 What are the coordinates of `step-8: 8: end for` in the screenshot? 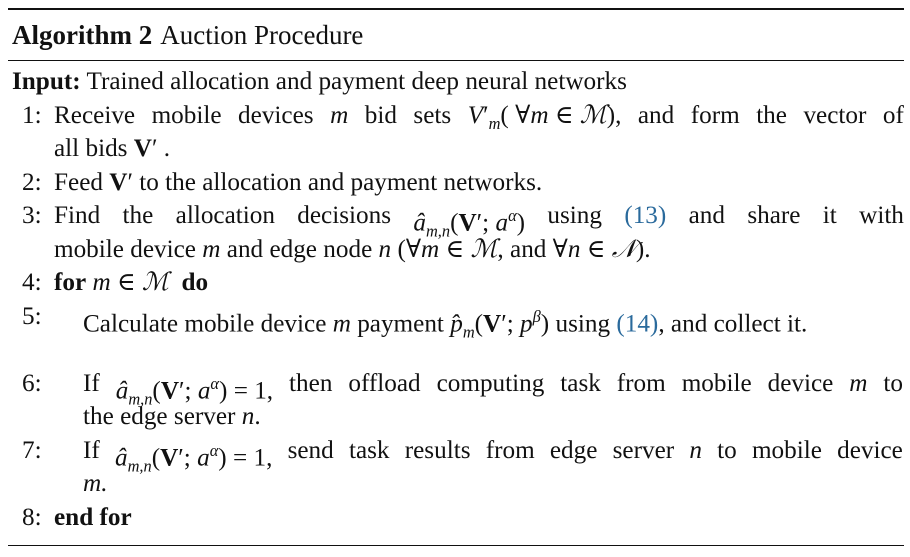 It's located at (456, 518).